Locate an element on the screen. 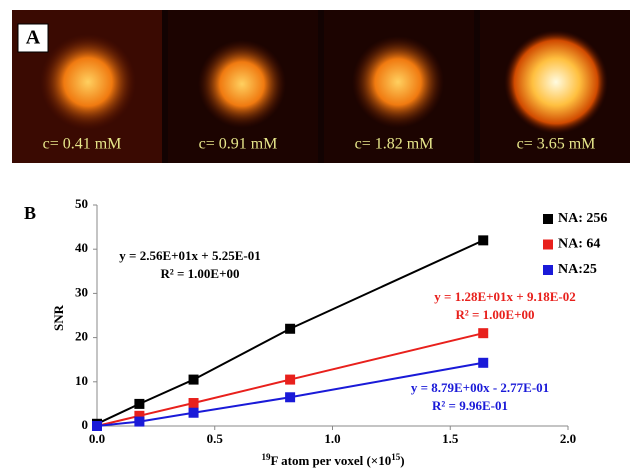  r-squared: R² = 9.96E-01 is located at coordinates (470, 405).